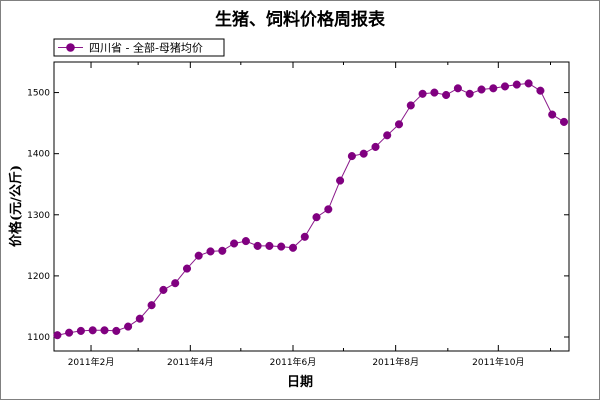 Image resolution: width=600 pixels, height=400 pixels. I want to click on y-axis-title: 价格(元/公斤), so click(16, 206).